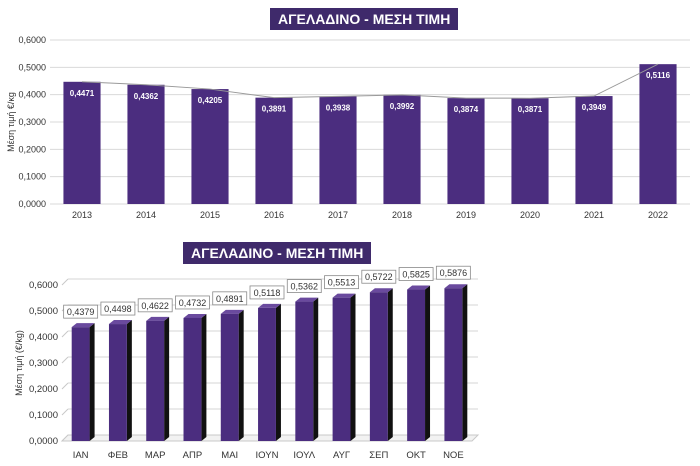  What do you see at coordinates (378, 455) in the screenshot?
I see `x-tick-label: ΣΕΠ` at bounding box center [378, 455].